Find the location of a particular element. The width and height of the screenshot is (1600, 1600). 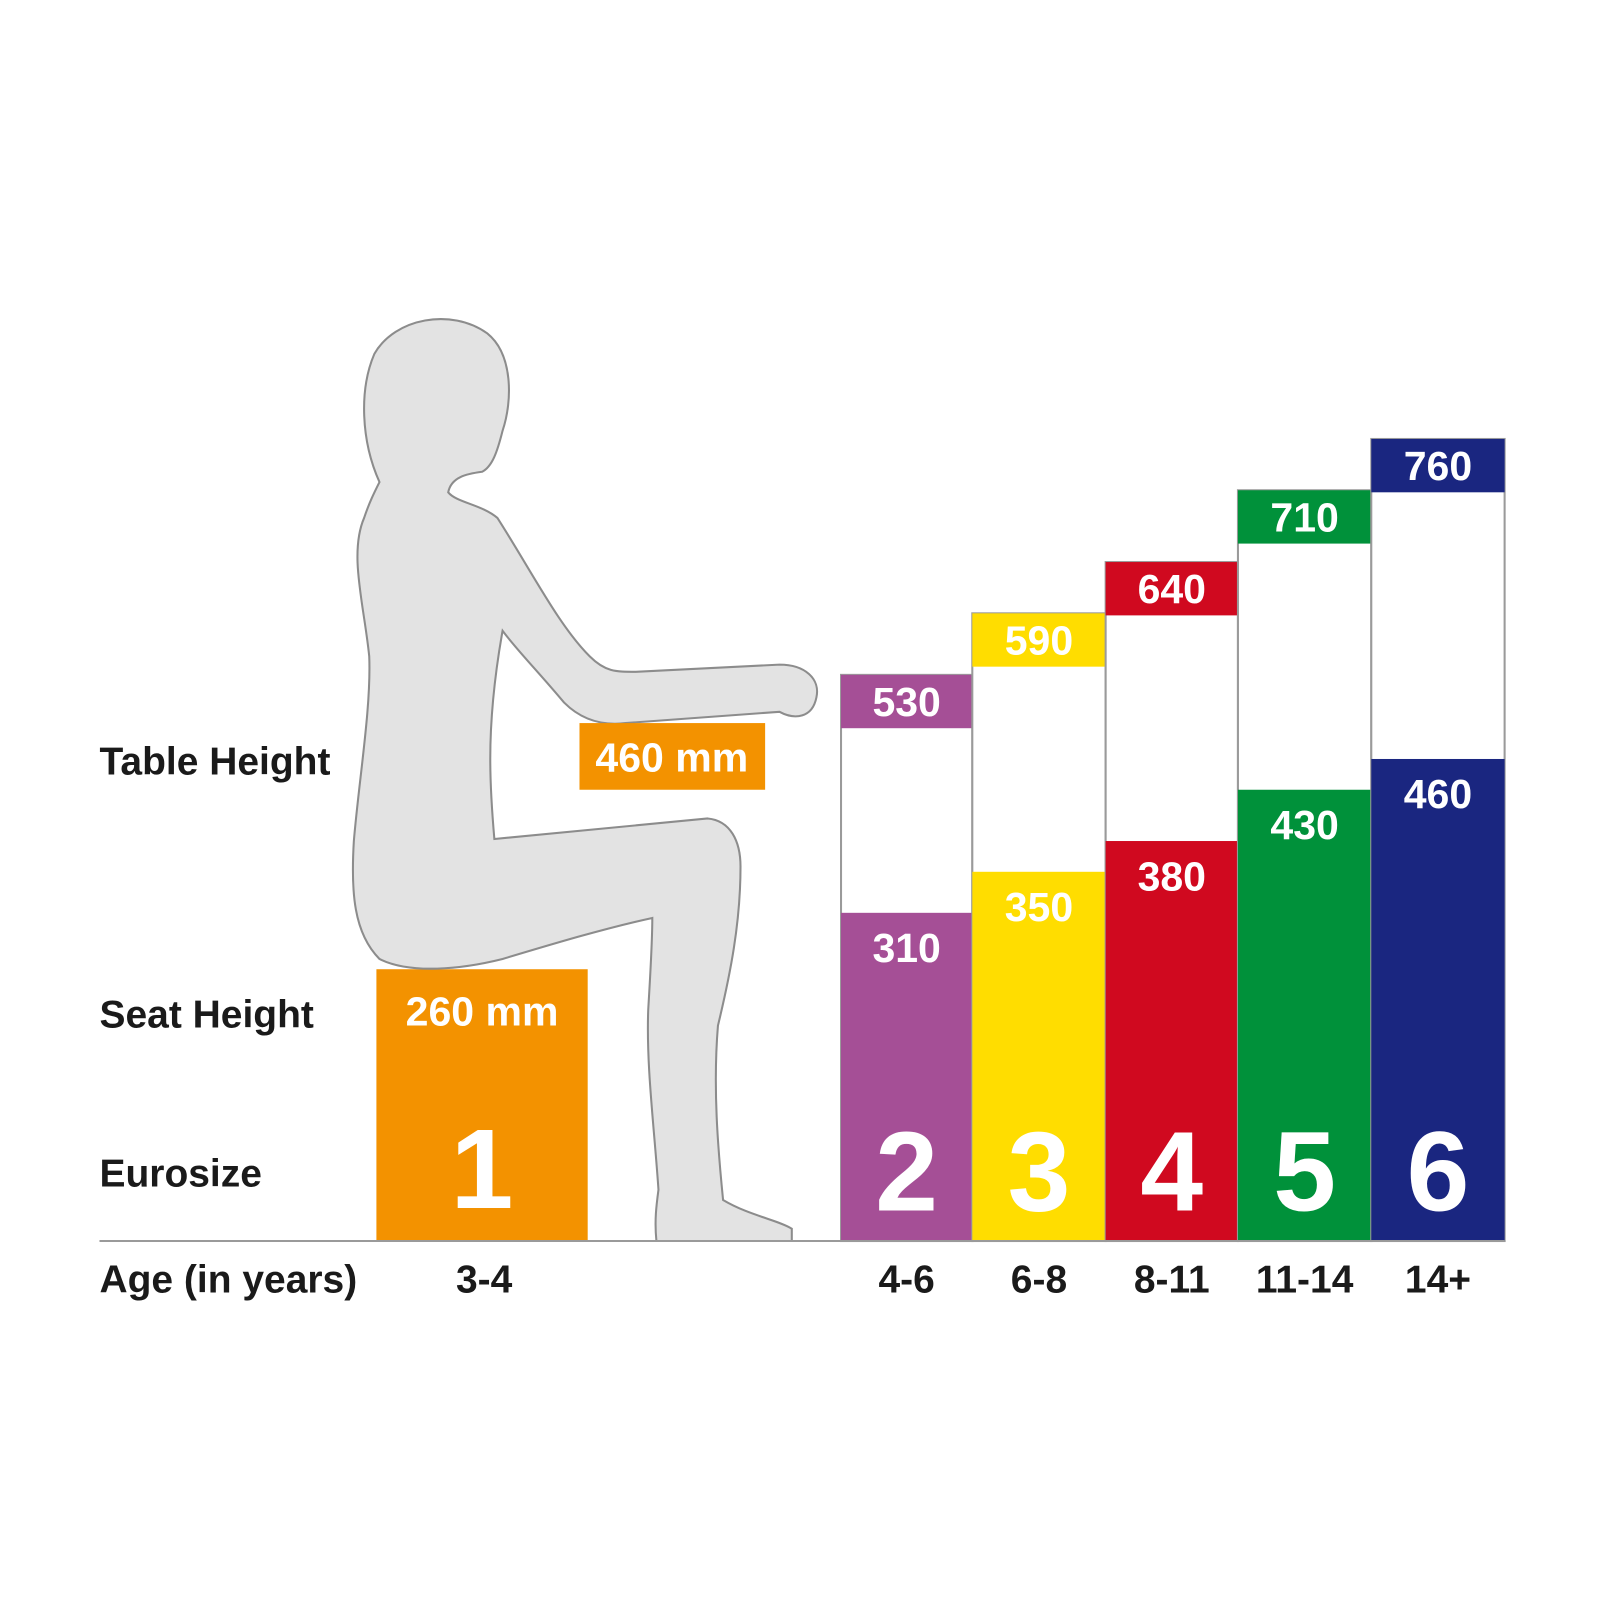

eurosize-number-4: 4 is located at coordinates (1171, 1171).